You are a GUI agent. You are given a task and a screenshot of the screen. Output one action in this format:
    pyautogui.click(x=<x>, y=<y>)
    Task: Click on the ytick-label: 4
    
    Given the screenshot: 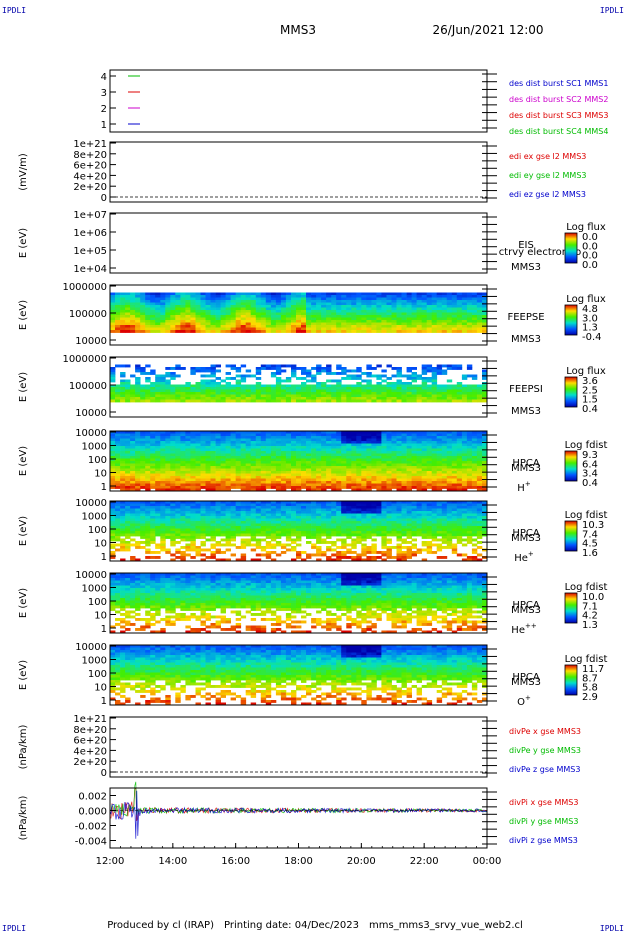 What is the action you would take?
    pyautogui.click(x=104, y=77)
    